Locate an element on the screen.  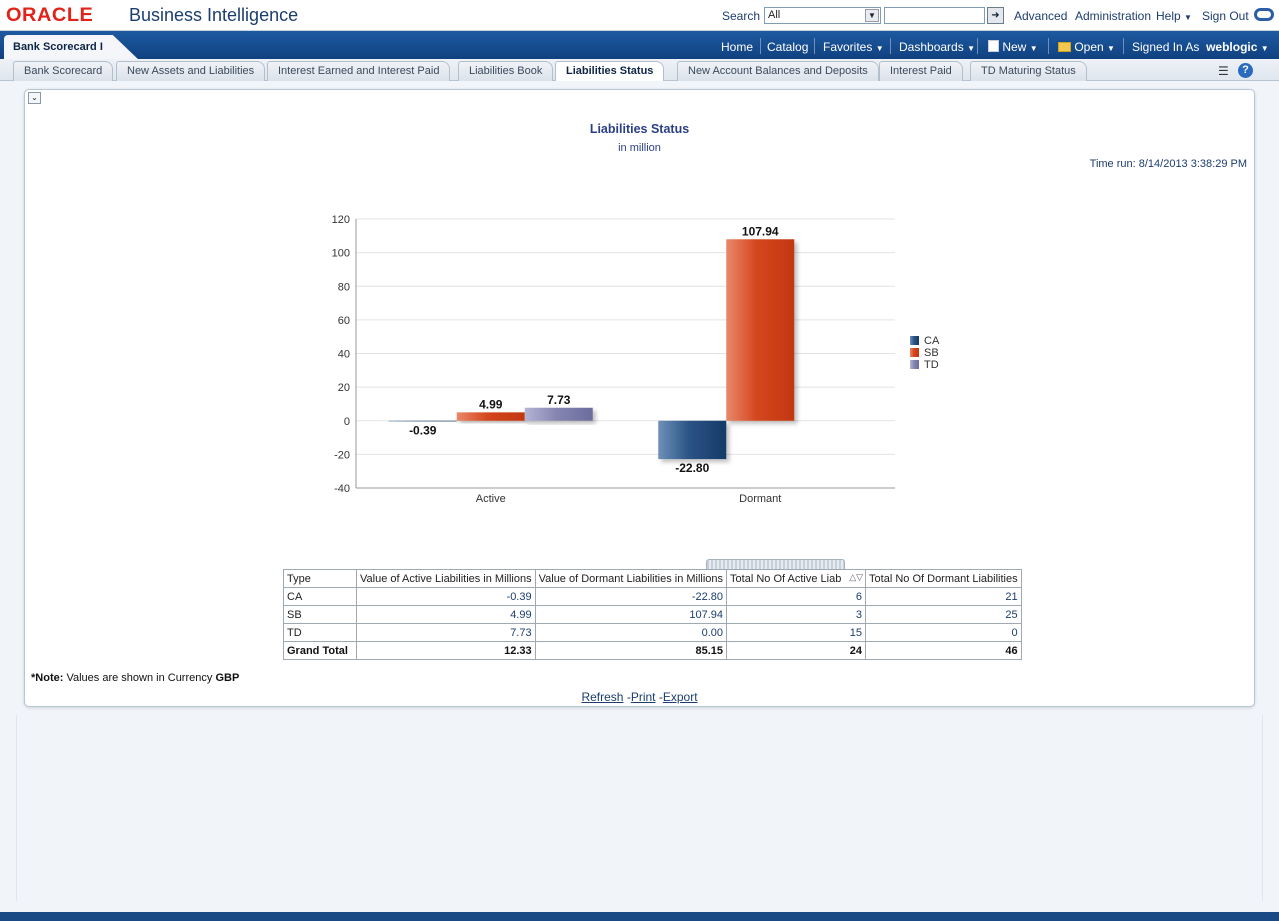
search-scope-select: All ▼ is located at coordinates (822, 15).